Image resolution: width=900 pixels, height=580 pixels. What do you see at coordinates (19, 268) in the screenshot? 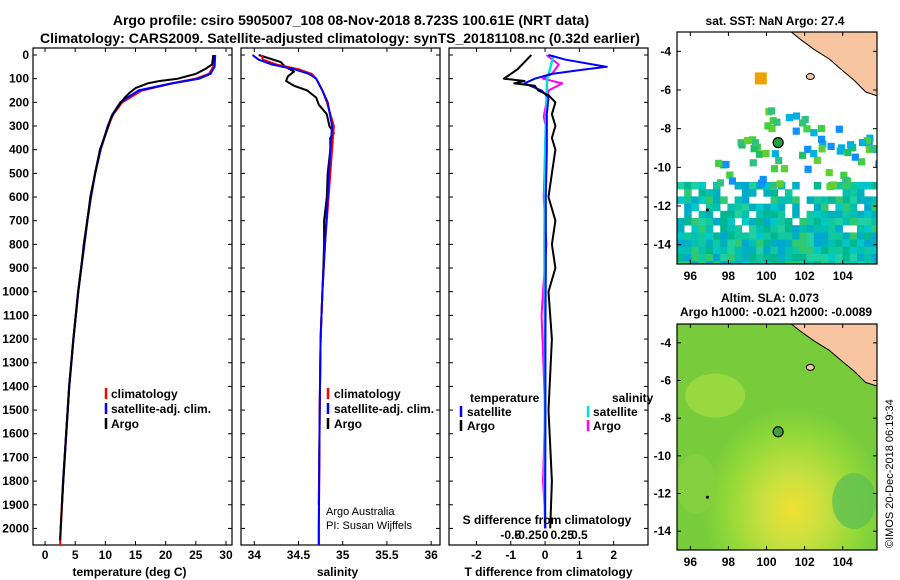
I see `depth-tick-label: 900` at bounding box center [19, 268].